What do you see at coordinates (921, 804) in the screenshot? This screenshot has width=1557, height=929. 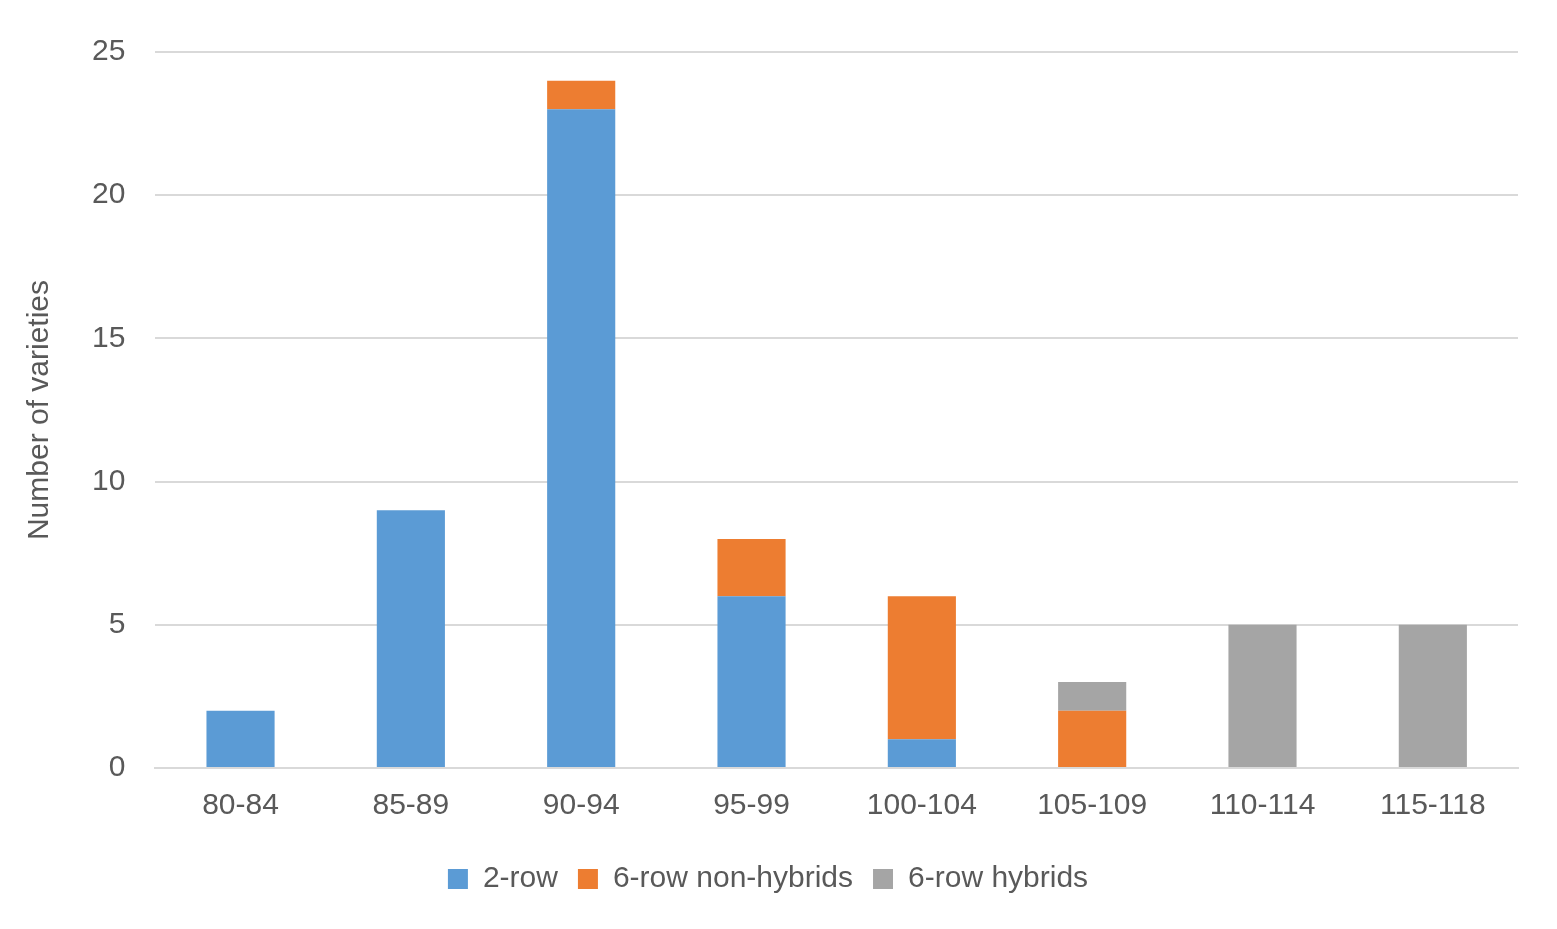 I see `x-tick-label: 100-104` at bounding box center [921, 804].